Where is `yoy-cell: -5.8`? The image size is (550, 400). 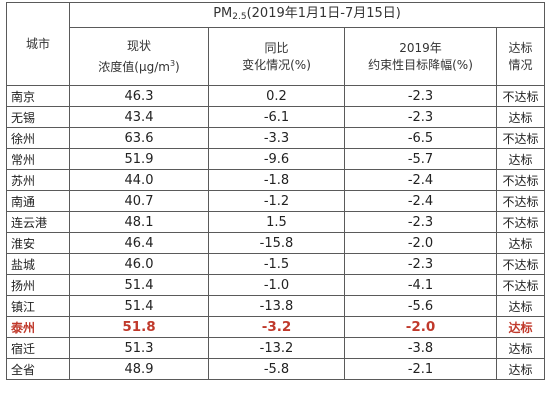
yoy-cell: -5.8 is located at coordinates (276, 369).